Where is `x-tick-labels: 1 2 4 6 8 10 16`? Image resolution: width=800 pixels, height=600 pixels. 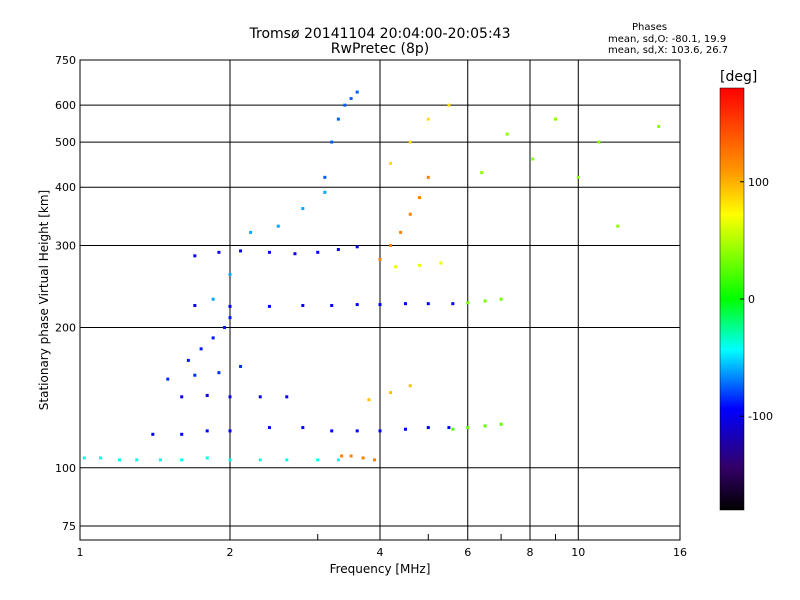
x-tick-labels: 1 2 4 6 8 10 16 is located at coordinates (382, 552).